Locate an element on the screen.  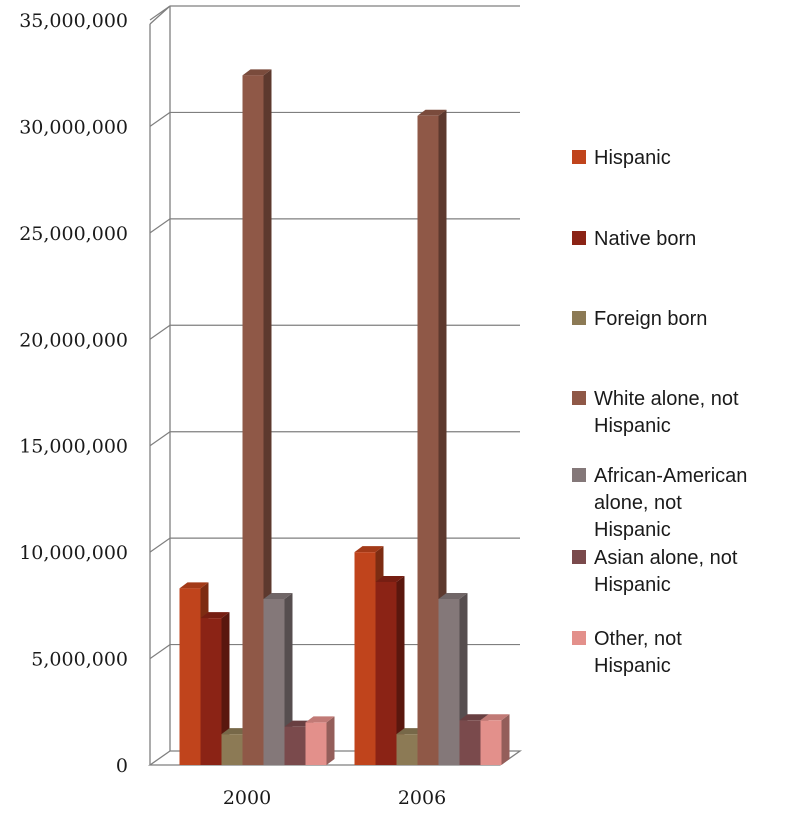
legend-item: White alone, not Hispanic is located at coordinates (655, 412).